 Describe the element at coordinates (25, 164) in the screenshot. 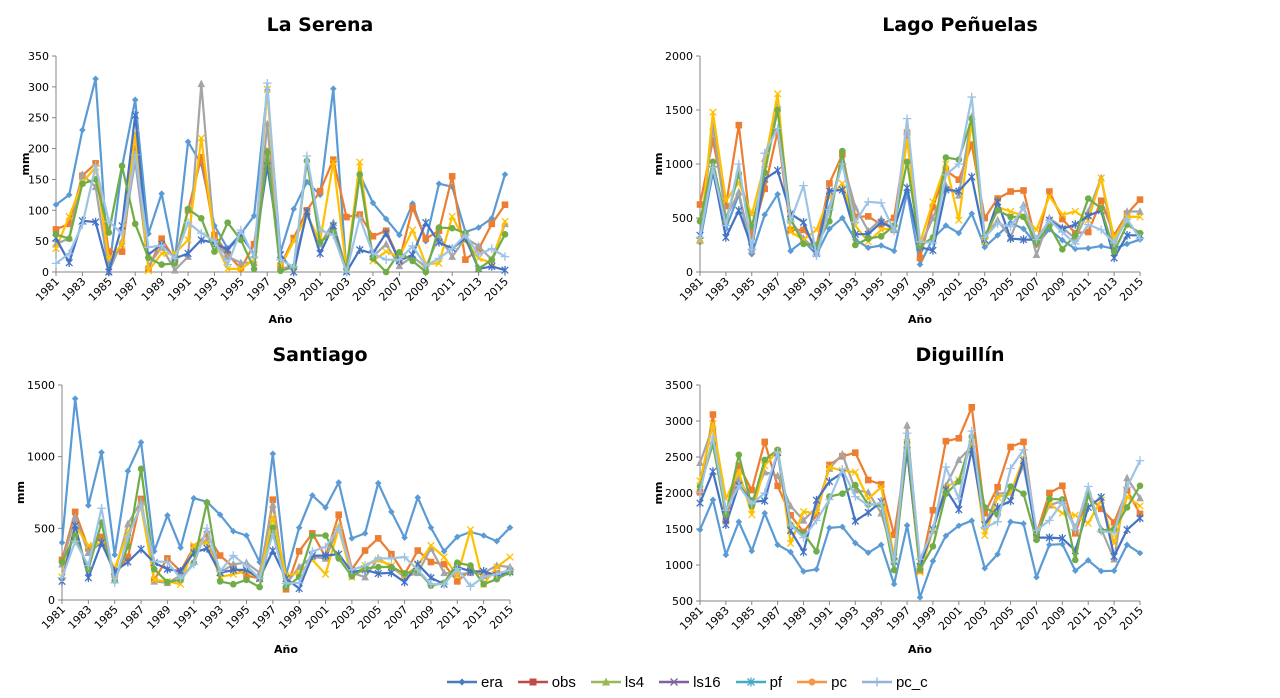

I see `y-axis-label: mm` at that location.